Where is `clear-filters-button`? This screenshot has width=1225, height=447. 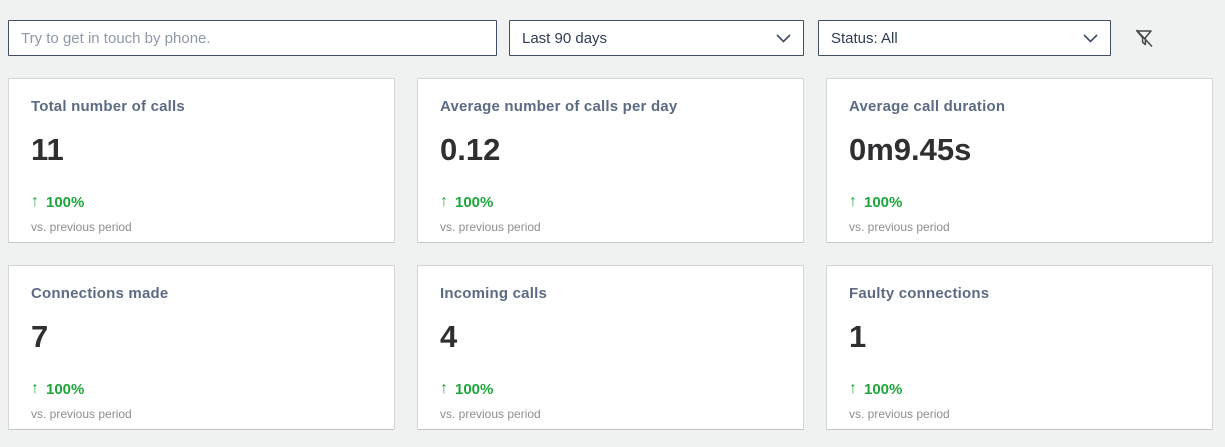 clear-filters-button is located at coordinates (1144, 38).